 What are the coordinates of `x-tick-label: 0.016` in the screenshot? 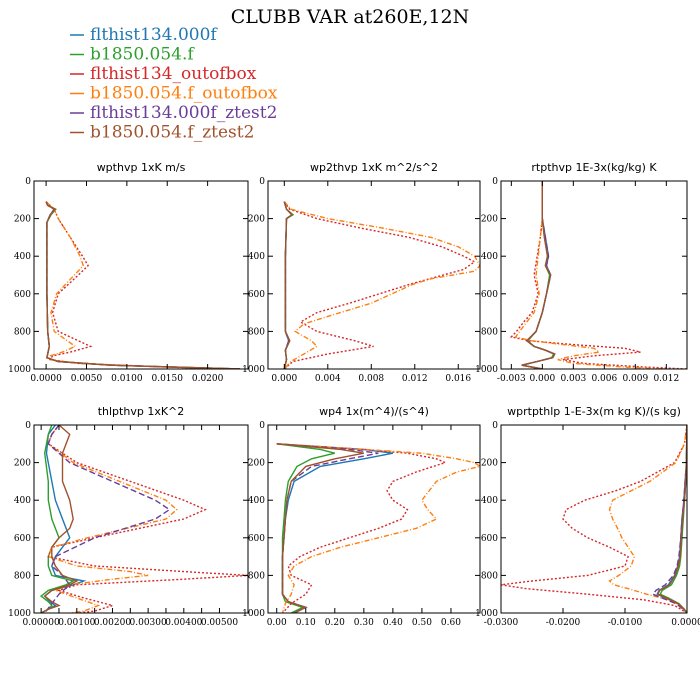 It's located at (458, 379).